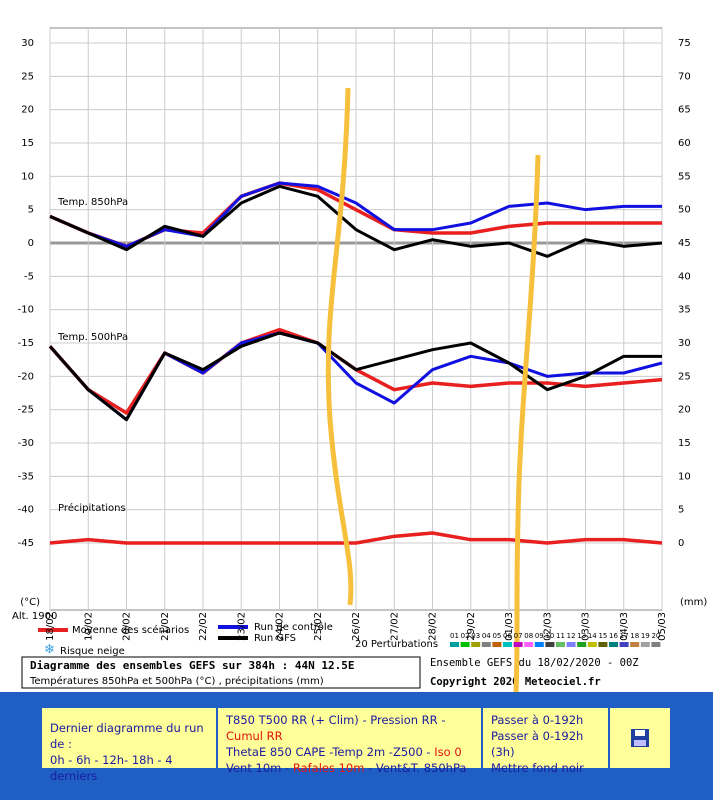 This screenshot has height=800, width=713. I want to click on perturbation-label: 10, so click(549, 636).